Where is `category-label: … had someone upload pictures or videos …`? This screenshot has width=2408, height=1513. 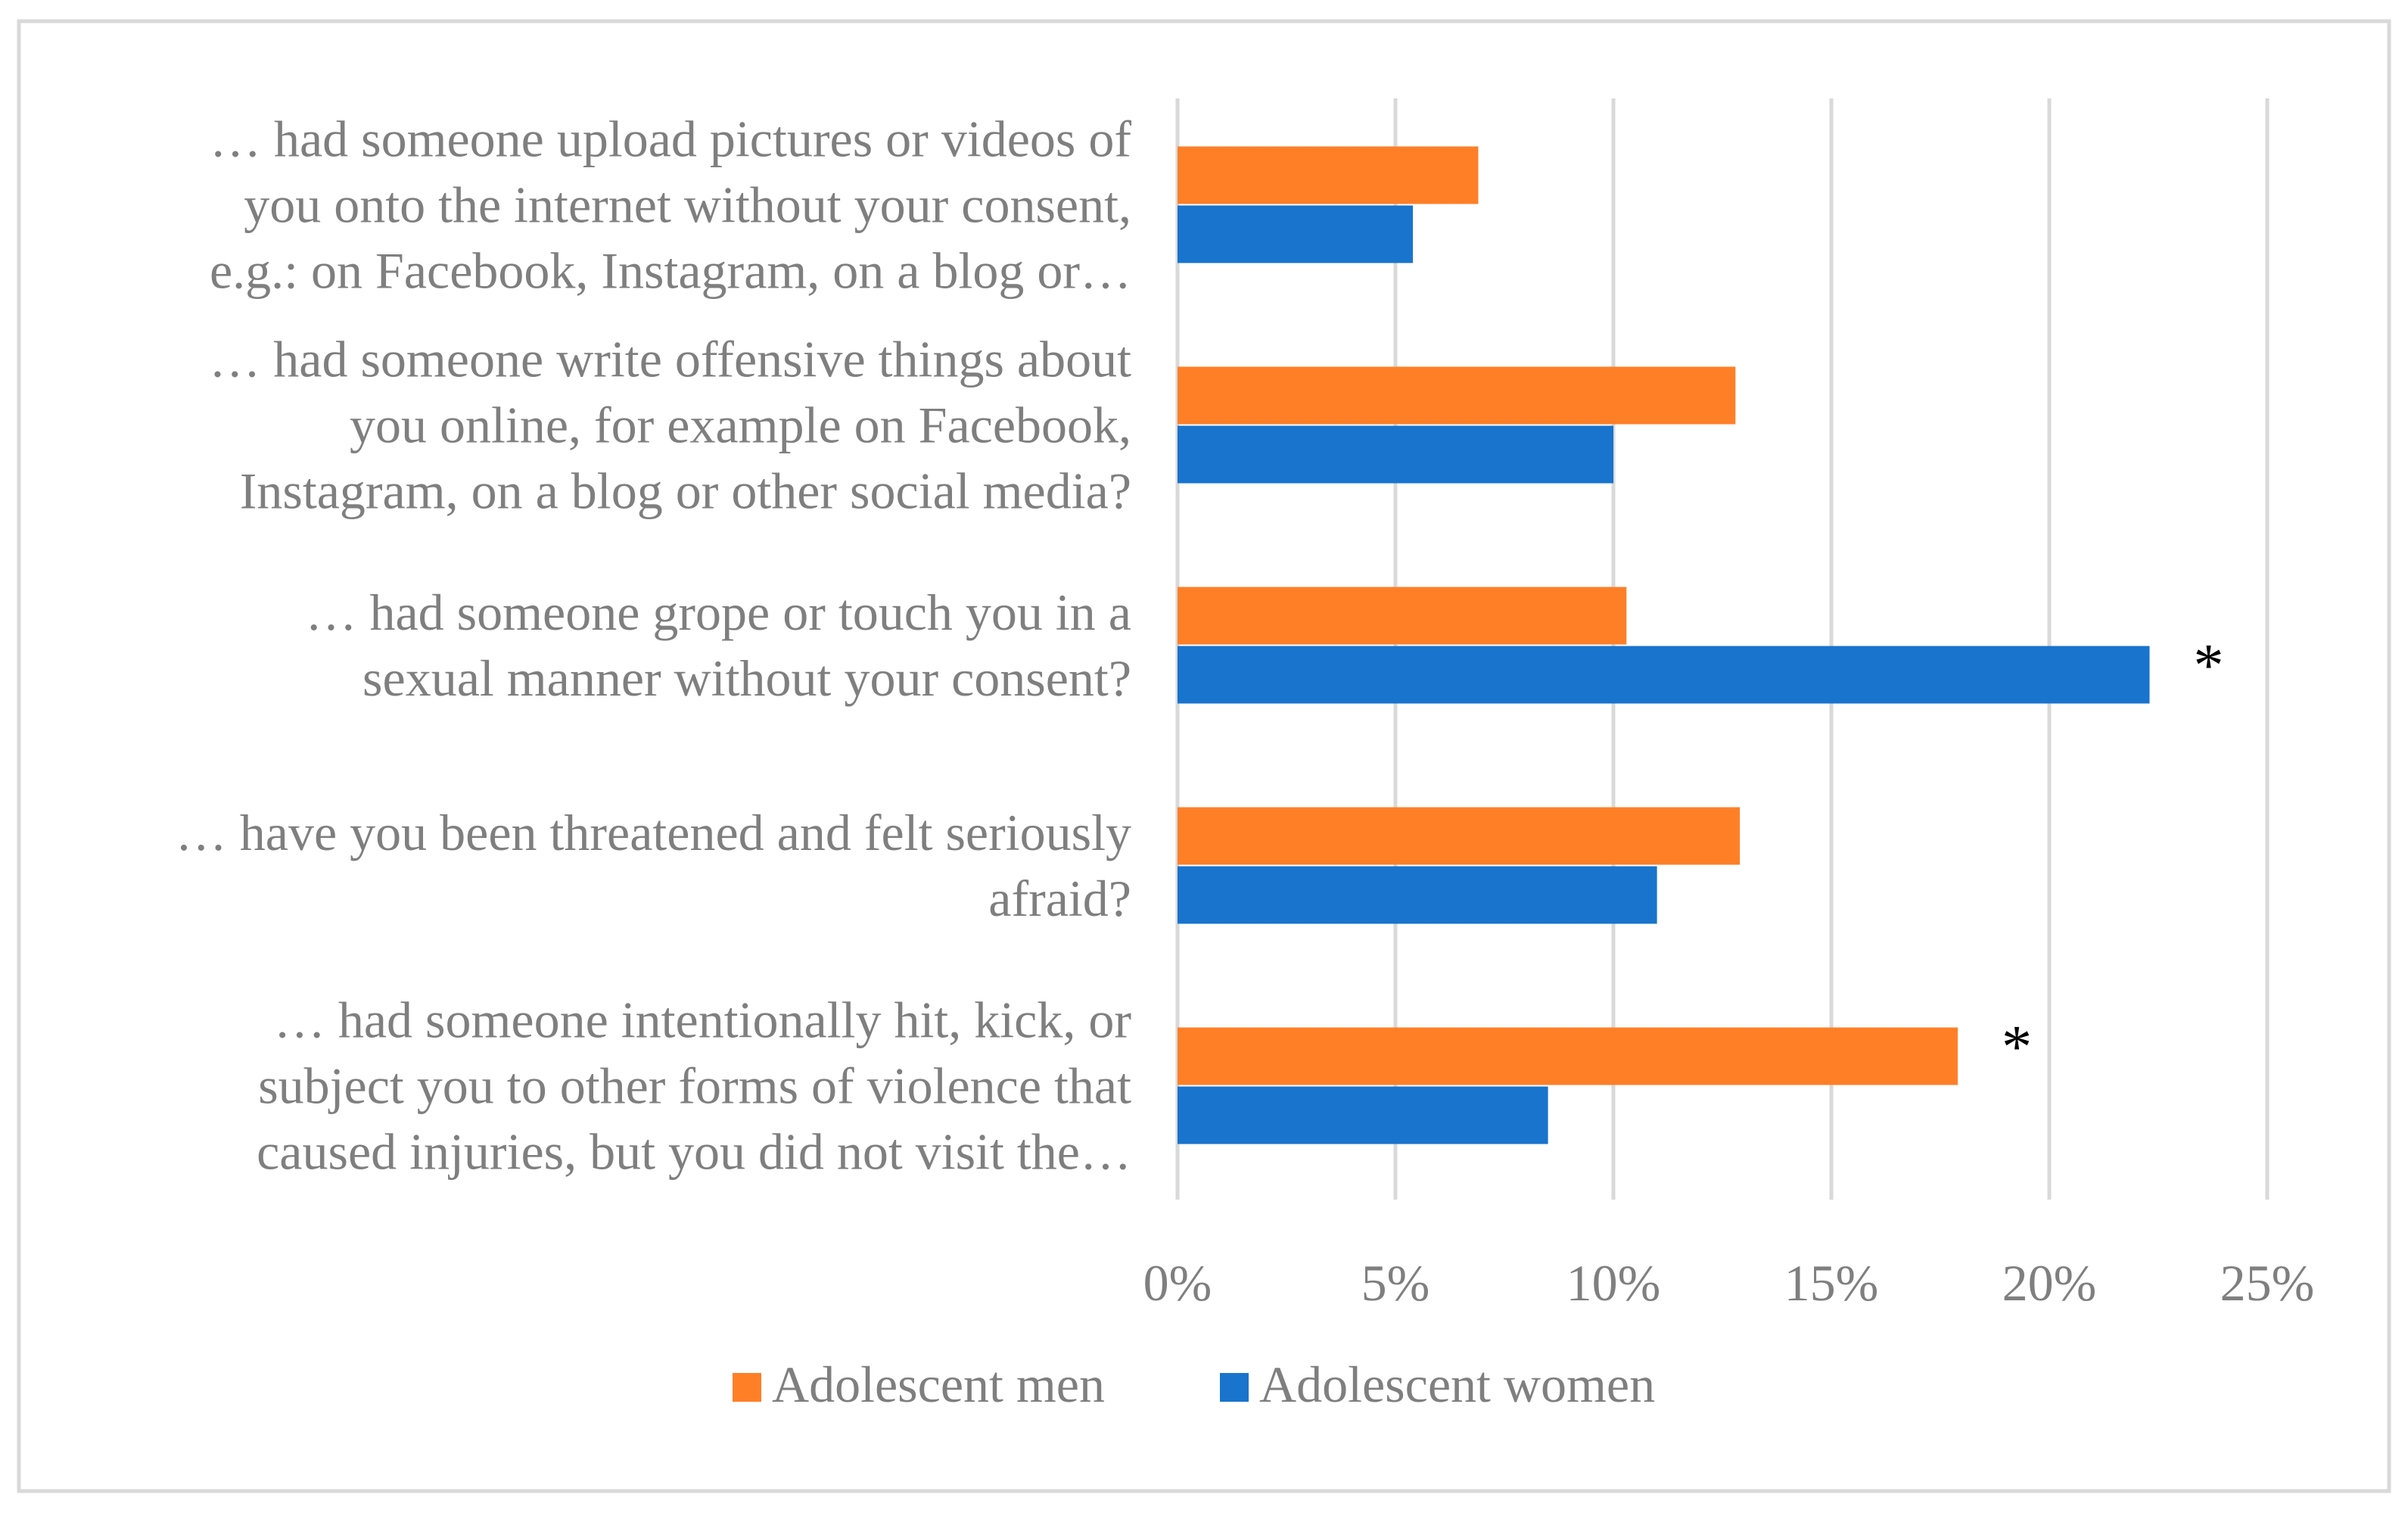 category-label: … had someone upload pictures or videos … is located at coordinates (670, 140).